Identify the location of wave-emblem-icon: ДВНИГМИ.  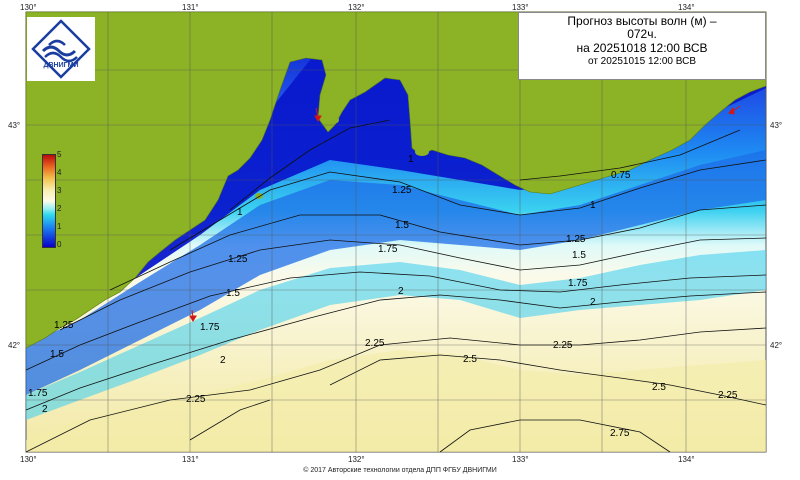
(61, 49).